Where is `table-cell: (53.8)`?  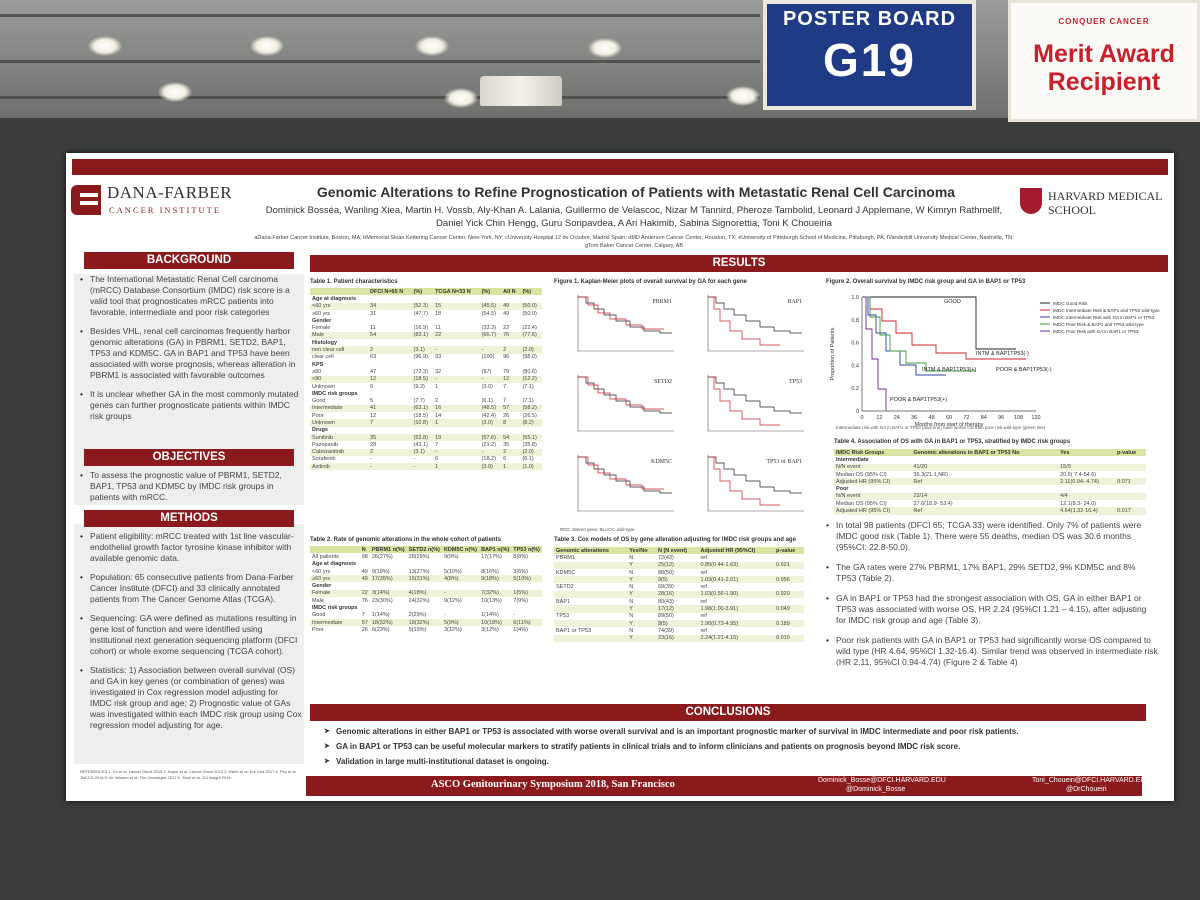
table-cell: (53.8) is located at coordinates (422, 437).